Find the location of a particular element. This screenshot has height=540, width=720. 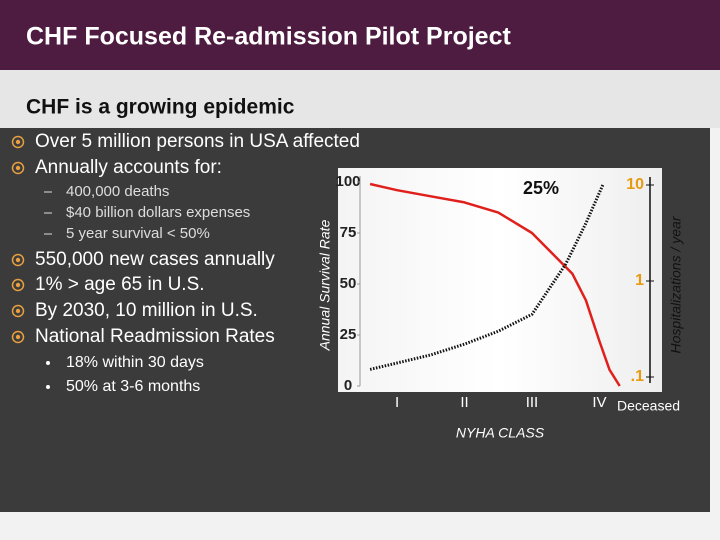

bullet-text: National Readmission Rates is located at coordinates (155, 336).